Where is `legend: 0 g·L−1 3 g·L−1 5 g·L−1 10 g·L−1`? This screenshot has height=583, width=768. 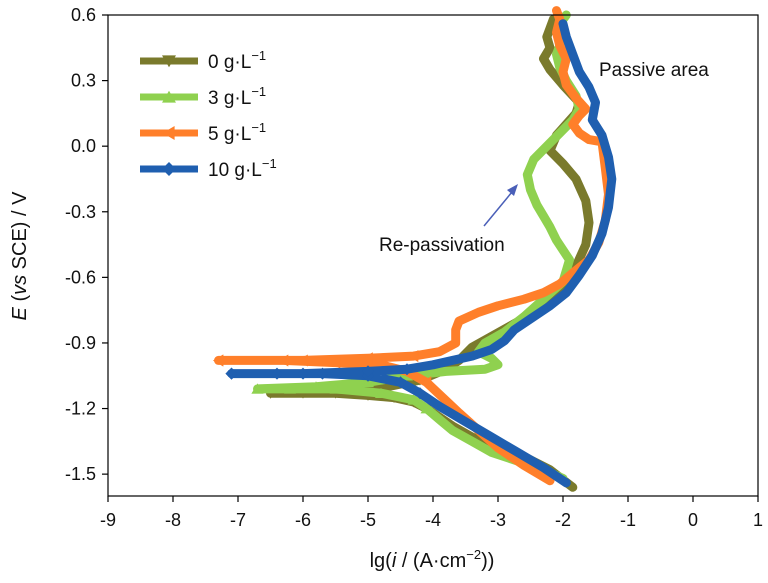 legend: 0 g·L−1 3 g·L−1 5 g·L−1 10 g·L−1 is located at coordinates (208, 114).